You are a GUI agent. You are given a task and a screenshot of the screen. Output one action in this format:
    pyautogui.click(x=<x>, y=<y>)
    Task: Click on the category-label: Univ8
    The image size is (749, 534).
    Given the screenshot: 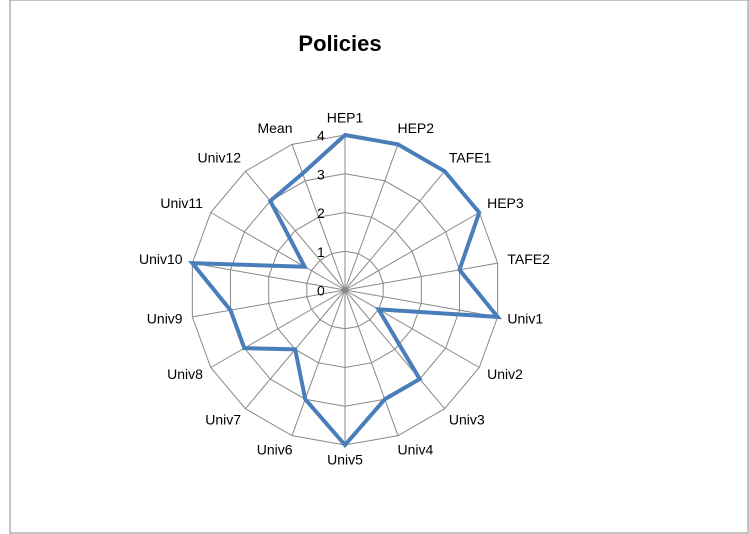 What is the action you would take?
    pyautogui.click(x=185, y=374)
    